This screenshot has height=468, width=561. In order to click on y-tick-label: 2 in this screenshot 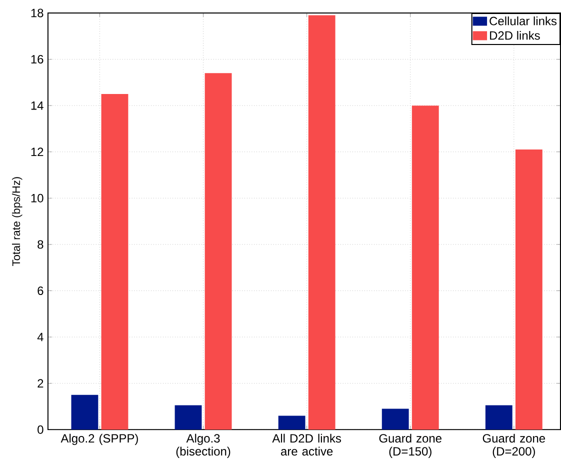, I will do `click(41, 383)`.